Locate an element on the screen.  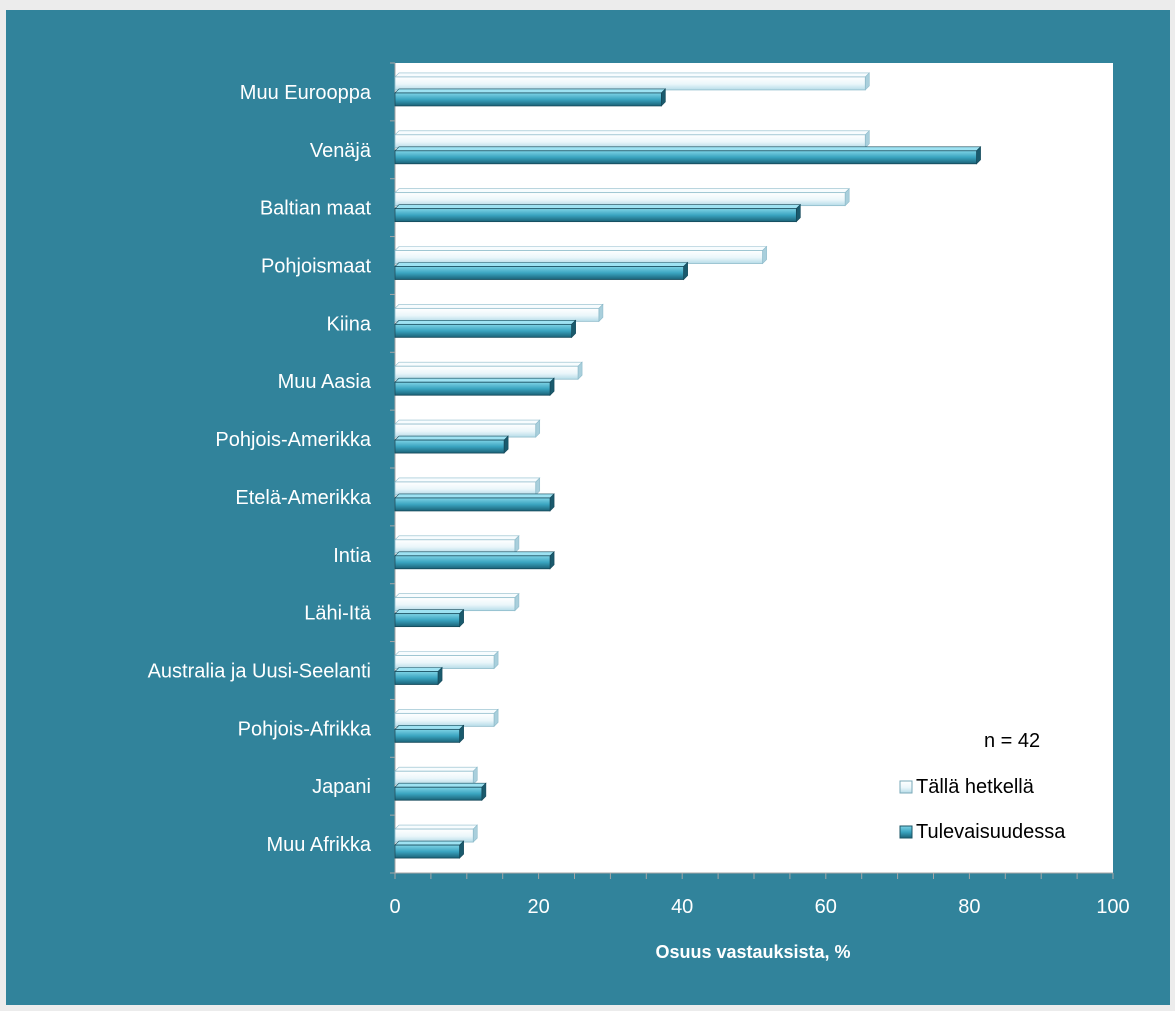
x-axis-title: Osuus vastauksista, % is located at coordinates (752, 952).